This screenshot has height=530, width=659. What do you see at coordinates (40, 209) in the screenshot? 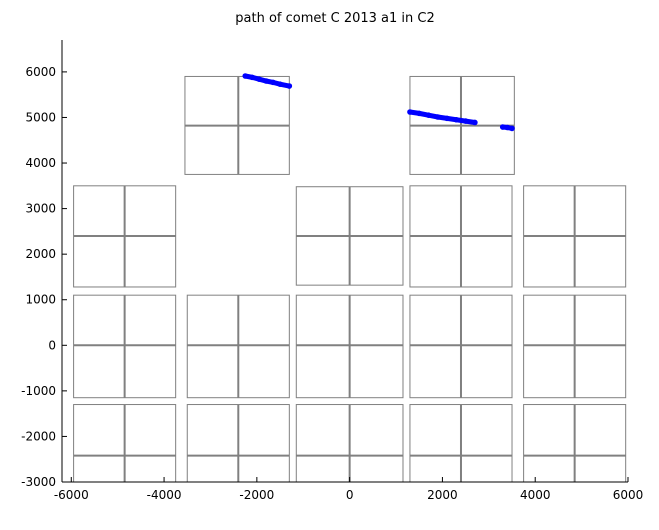
I see `y-tick-label: 3000` at bounding box center [40, 209].